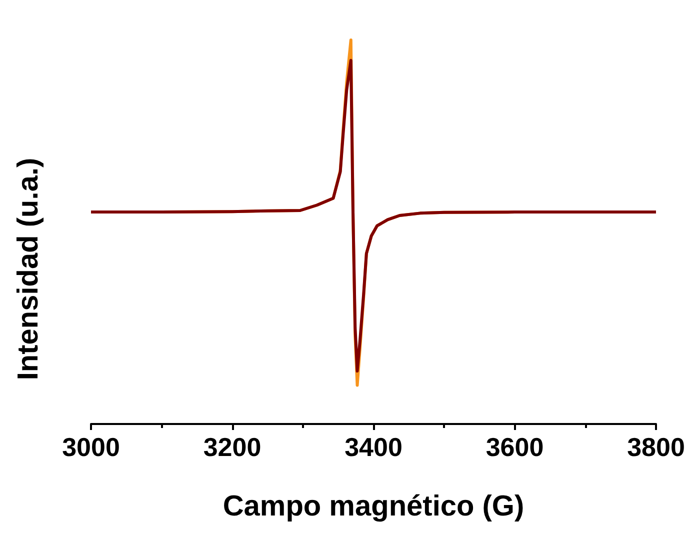 The width and height of the screenshot is (697, 538). I want to click on x-tick-label: 3000, so click(91, 447).